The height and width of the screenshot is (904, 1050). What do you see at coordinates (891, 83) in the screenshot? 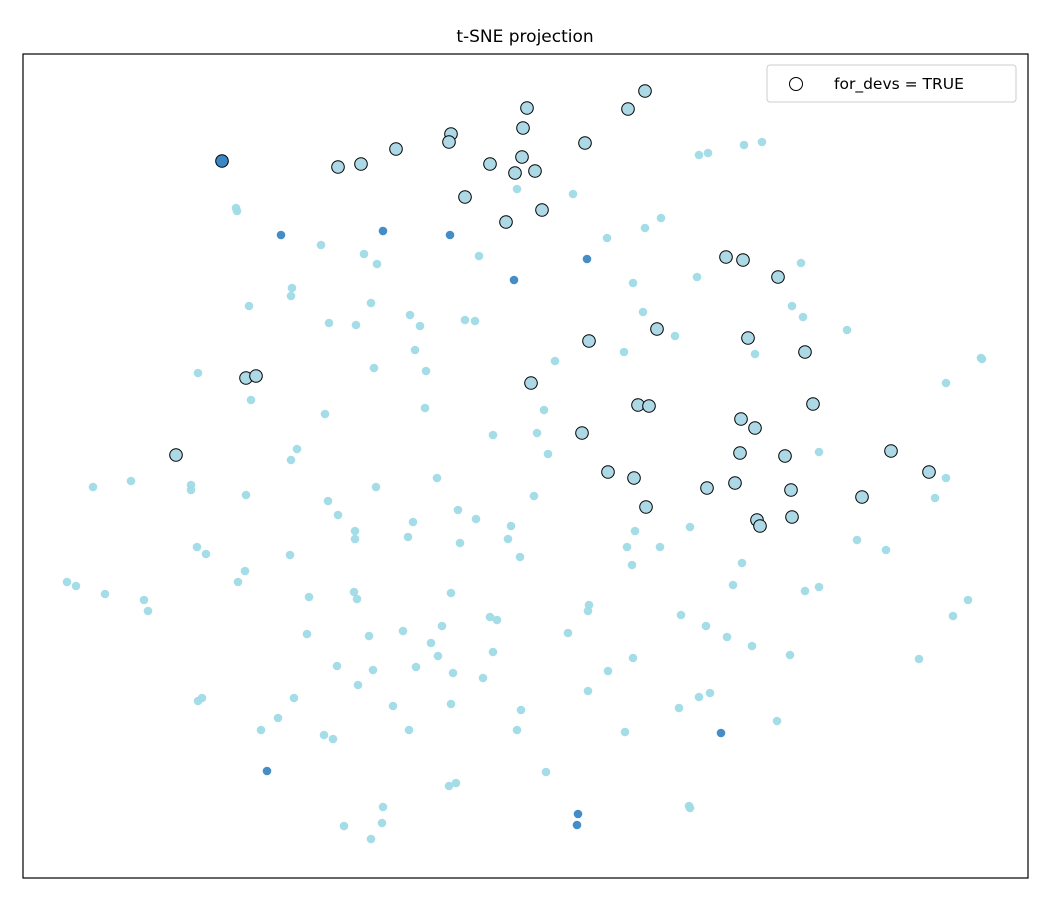
I see `legend: for_devs = TRUE` at bounding box center [891, 83].